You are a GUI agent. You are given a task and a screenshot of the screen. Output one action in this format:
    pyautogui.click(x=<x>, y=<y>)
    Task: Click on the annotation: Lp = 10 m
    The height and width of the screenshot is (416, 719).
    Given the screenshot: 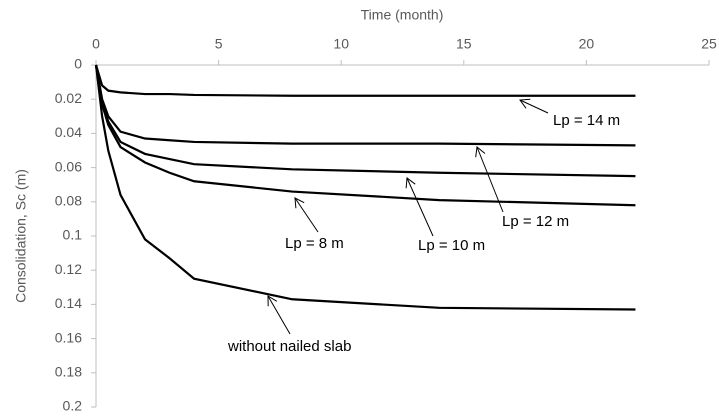 What is the action you would take?
    pyautogui.click(x=451, y=245)
    